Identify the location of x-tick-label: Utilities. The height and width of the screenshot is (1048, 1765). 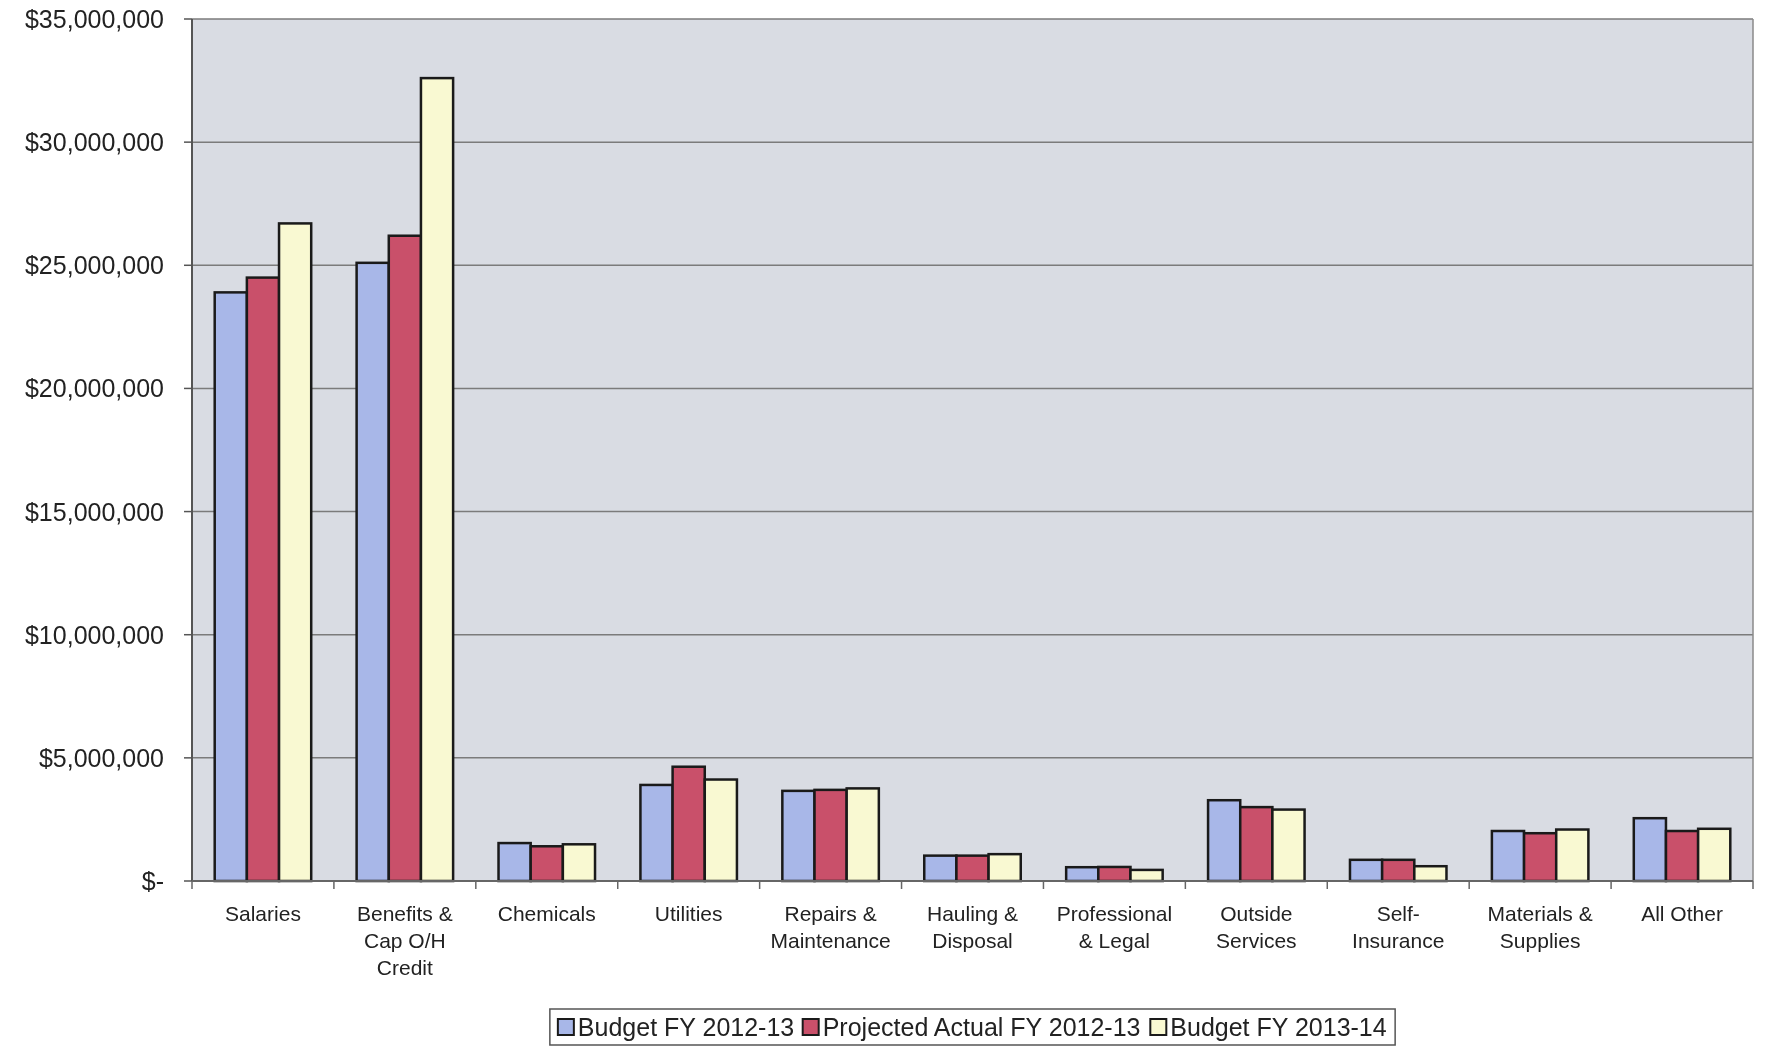
(688, 914).